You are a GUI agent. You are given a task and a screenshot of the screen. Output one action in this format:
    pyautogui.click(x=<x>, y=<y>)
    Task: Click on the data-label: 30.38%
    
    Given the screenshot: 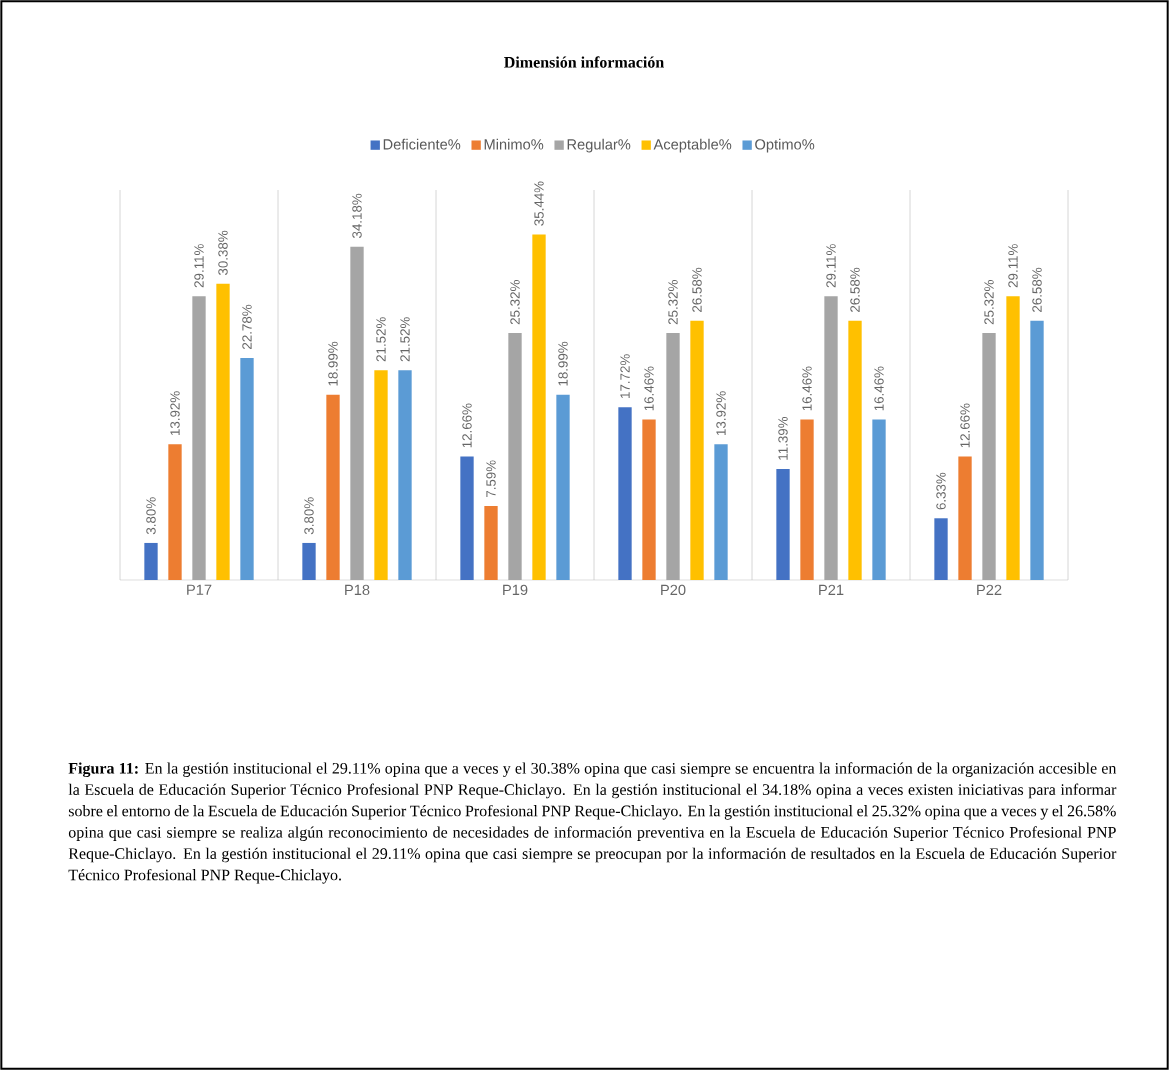 What is the action you would take?
    pyautogui.click(x=223, y=253)
    